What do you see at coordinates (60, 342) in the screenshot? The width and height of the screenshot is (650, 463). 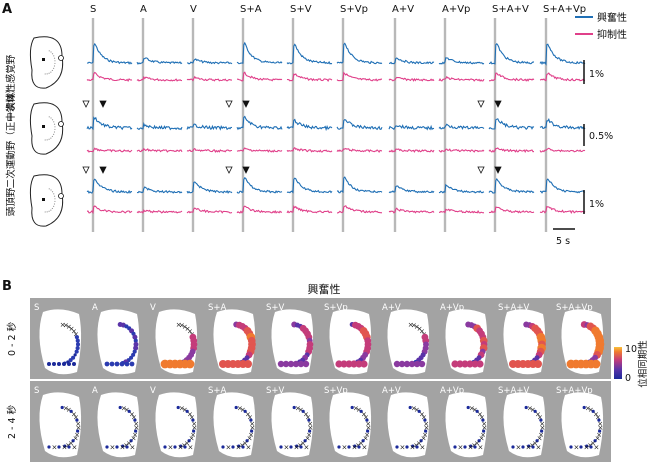 I see `cortex-outline` at bounding box center [60, 342].